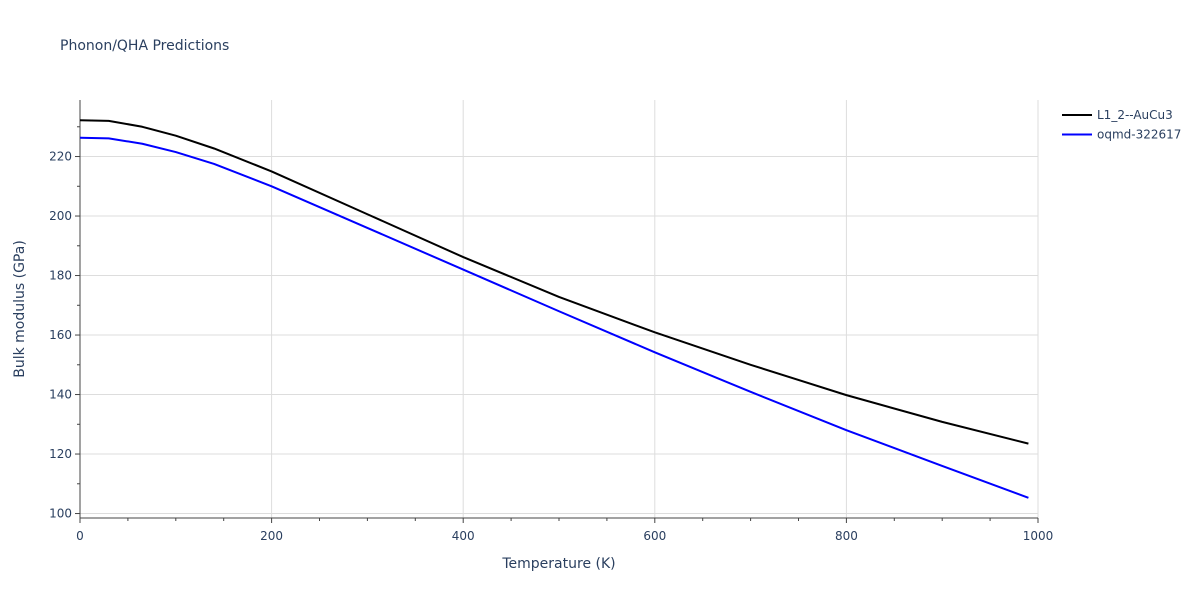 This screenshot has height=600, width=1200. What do you see at coordinates (558, 564) in the screenshot?
I see `x-axis-title: Temperature (K)` at bounding box center [558, 564].